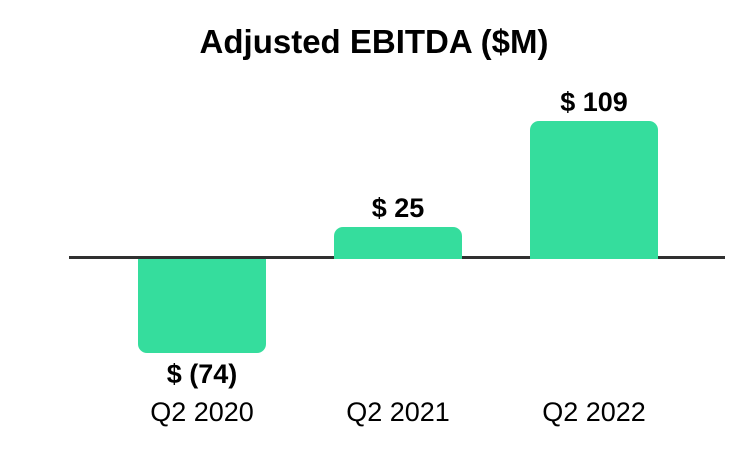 This screenshot has width=748, height=452. What do you see at coordinates (374, 41) in the screenshot?
I see `chart-title: Adjusted EBITDA ($M)` at bounding box center [374, 41].